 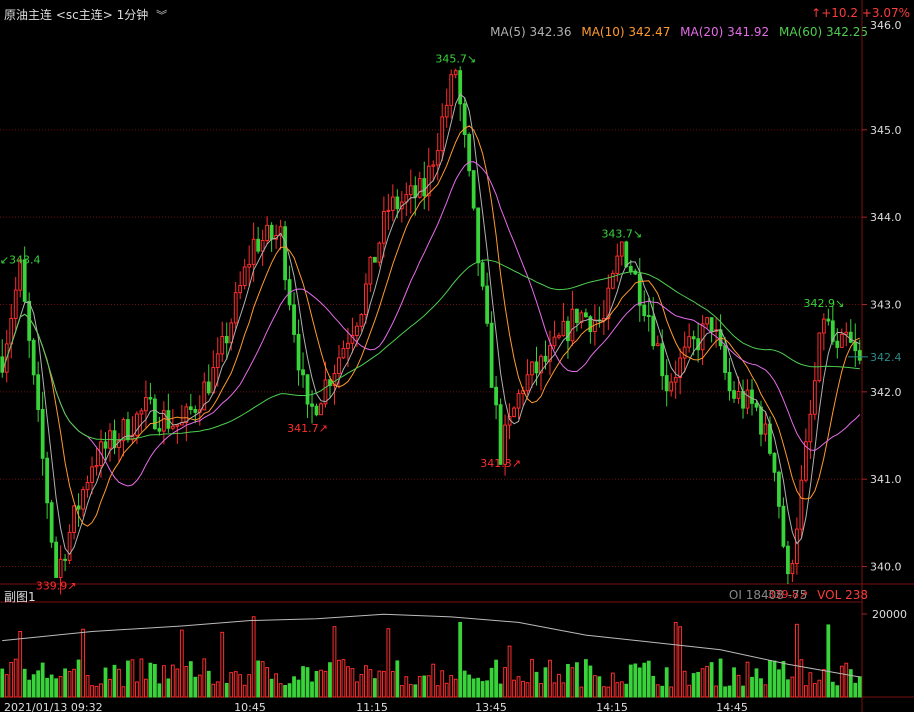 I want to click on sub-panel-title: 副图1, so click(x=20, y=597).